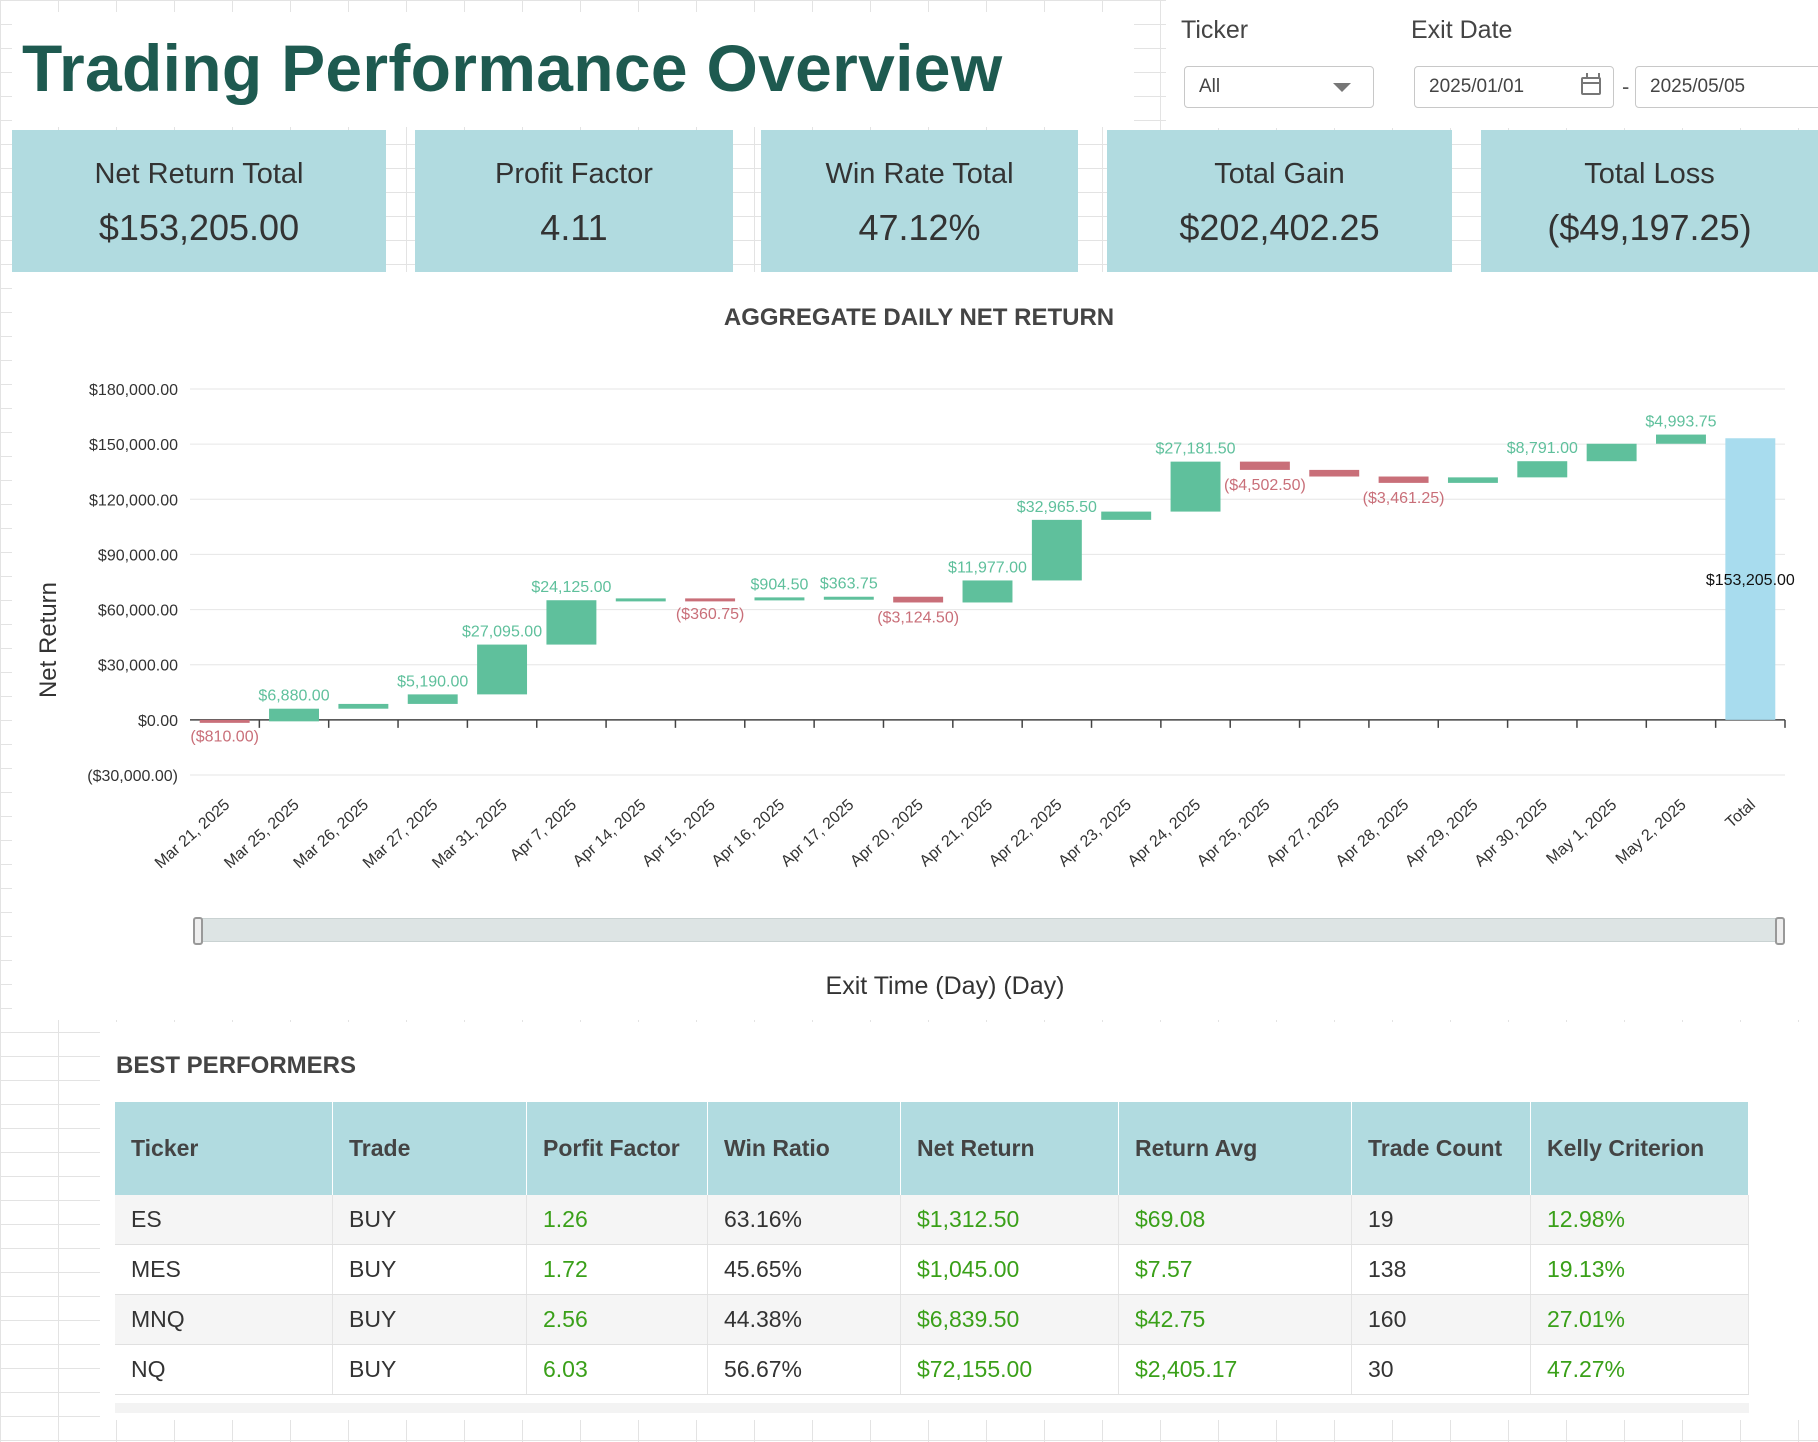  What do you see at coordinates (512, 68) in the screenshot?
I see `page-title: Trading Performance Overview` at bounding box center [512, 68].